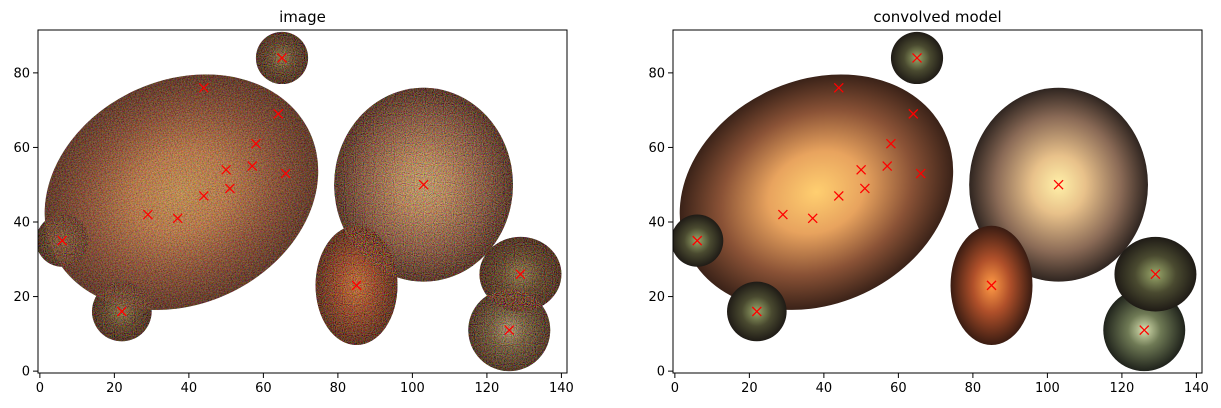 The image size is (1221, 408). Describe the element at coordinates (302, 17) in the screenshot. I see `chart-title: image` at that location.